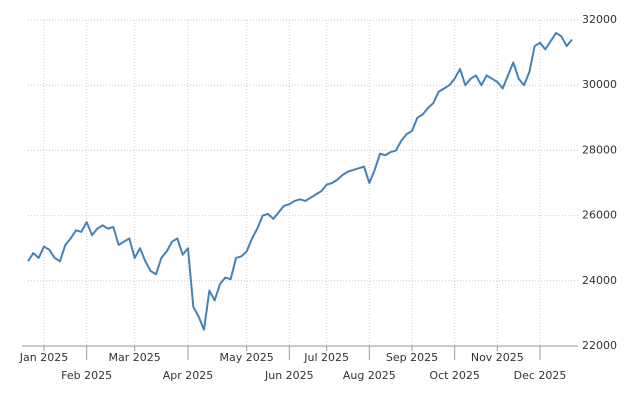 The image size is (640, 404). Describe the element at coordinates (599, 215) in the screenshot. I see `y-tick-label: 26000` at that location.